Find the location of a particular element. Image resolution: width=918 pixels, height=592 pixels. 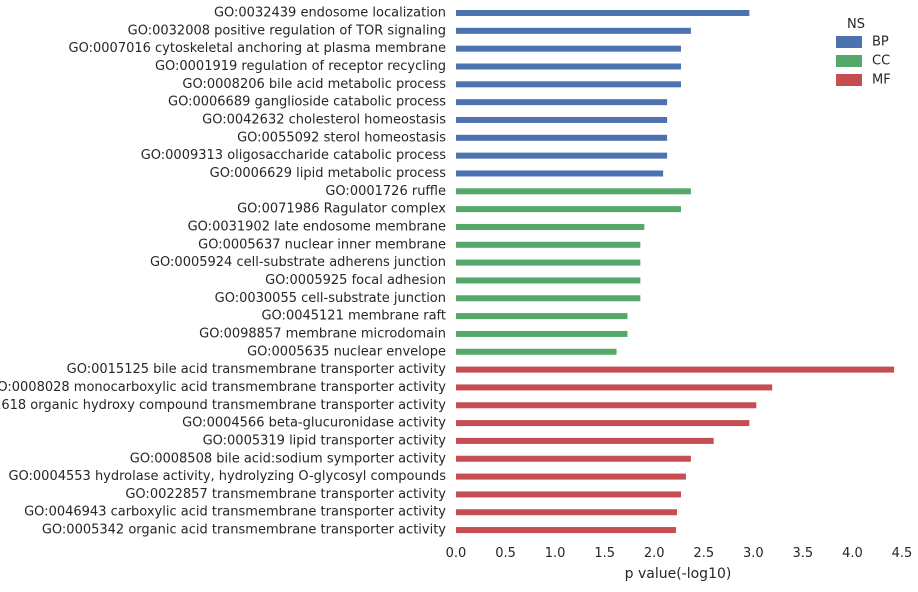

category-label: GO:0032439 endosome localization is located at coordinates (330, 13).